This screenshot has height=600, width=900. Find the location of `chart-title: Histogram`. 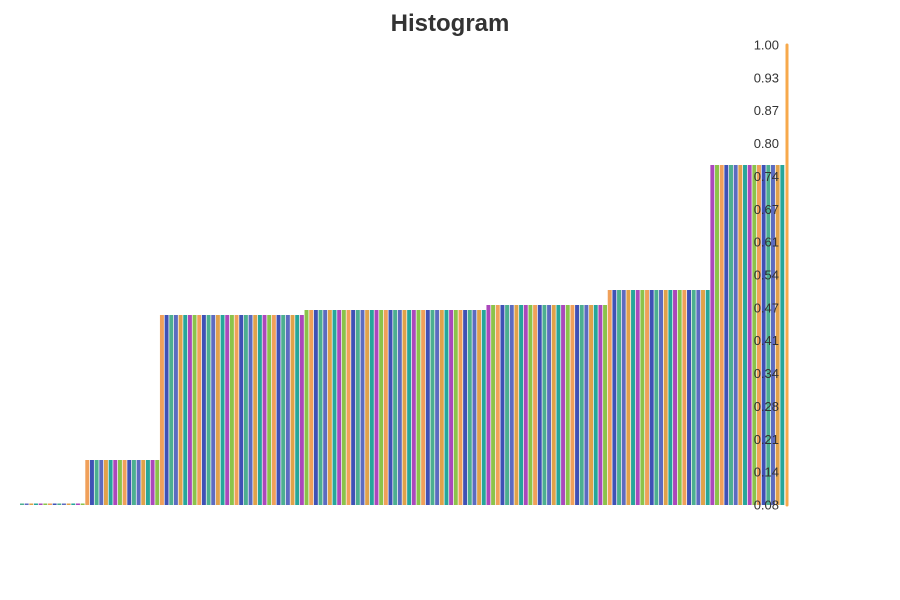

chart-title: Histogram is located at coordinates (450, 23).